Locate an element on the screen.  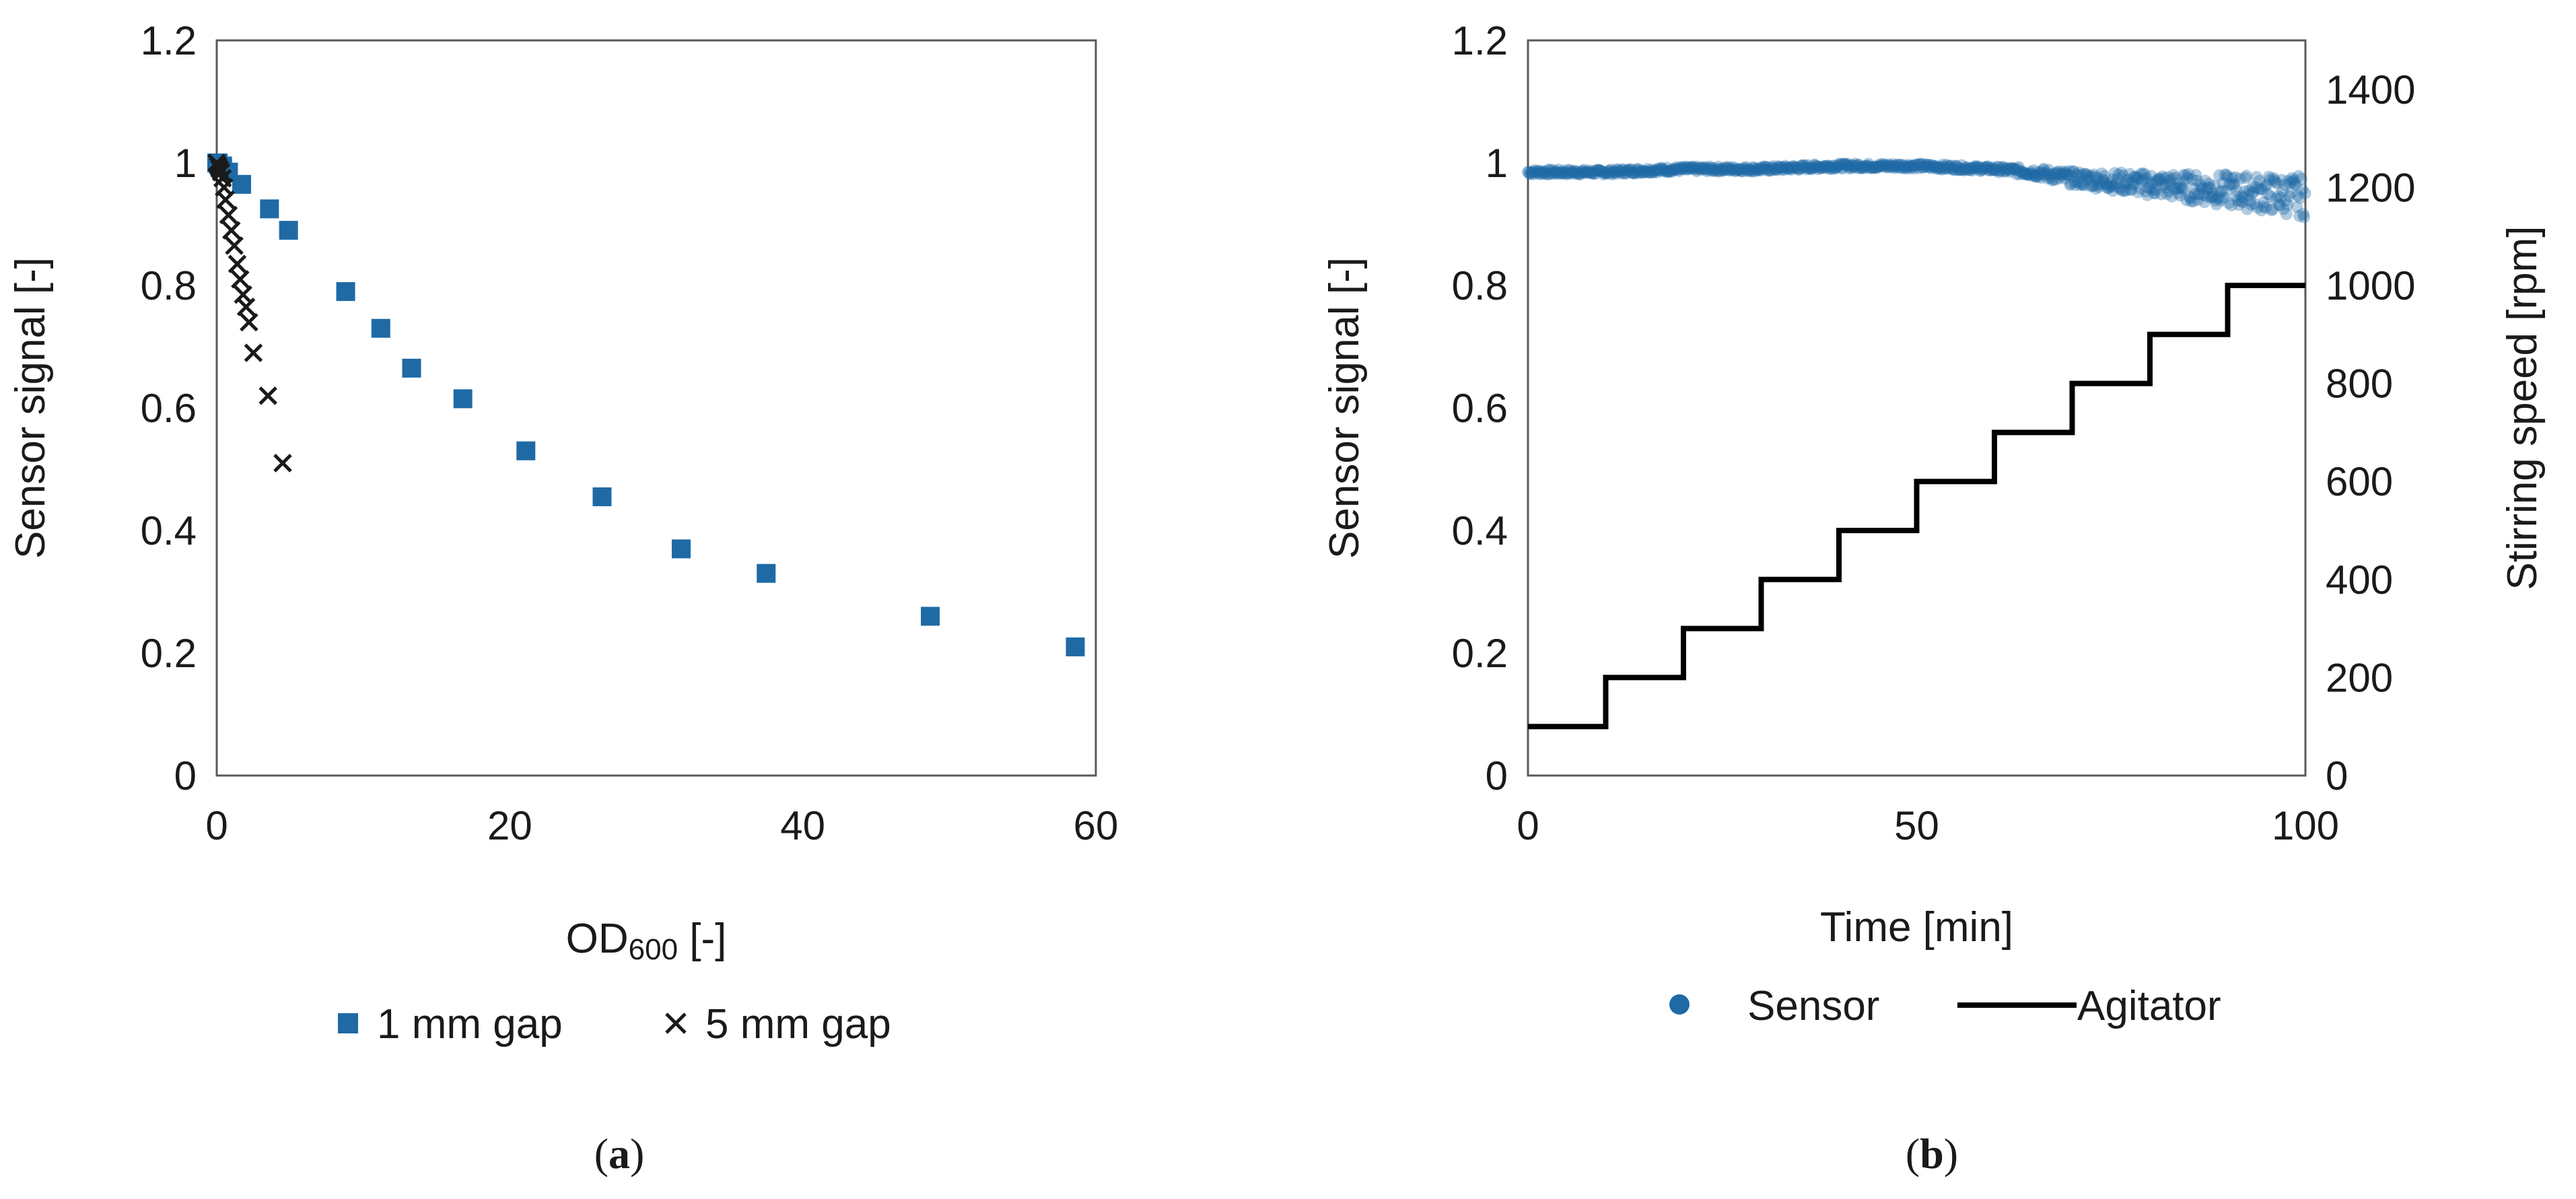
a-x-ticks: 0 20 40 60 is located at coordinates (661, 825).